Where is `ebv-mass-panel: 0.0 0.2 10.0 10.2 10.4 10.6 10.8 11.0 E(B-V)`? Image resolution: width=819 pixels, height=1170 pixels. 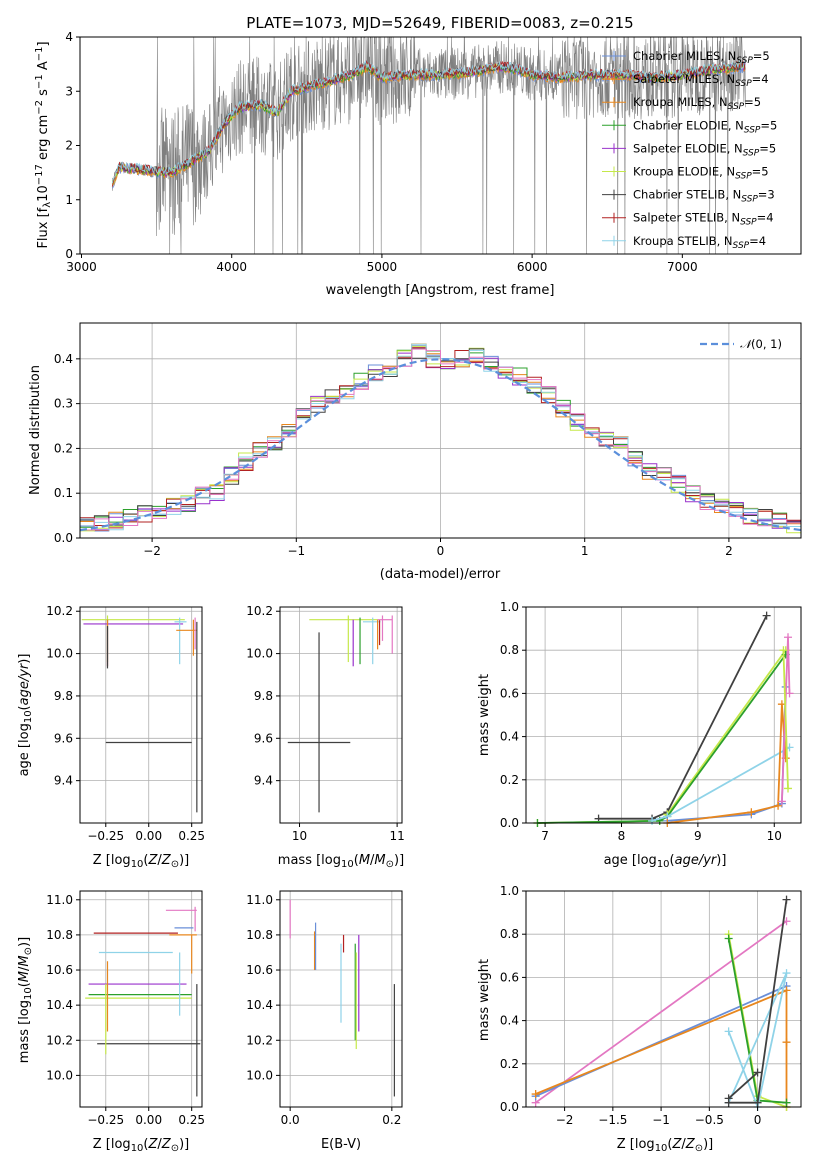
ebv-mass-panel: 0.0 0.2 10.0 10.2 10.4 10.6 10.8 11.0 E(B-V) is located at coordinates (324, 1021).